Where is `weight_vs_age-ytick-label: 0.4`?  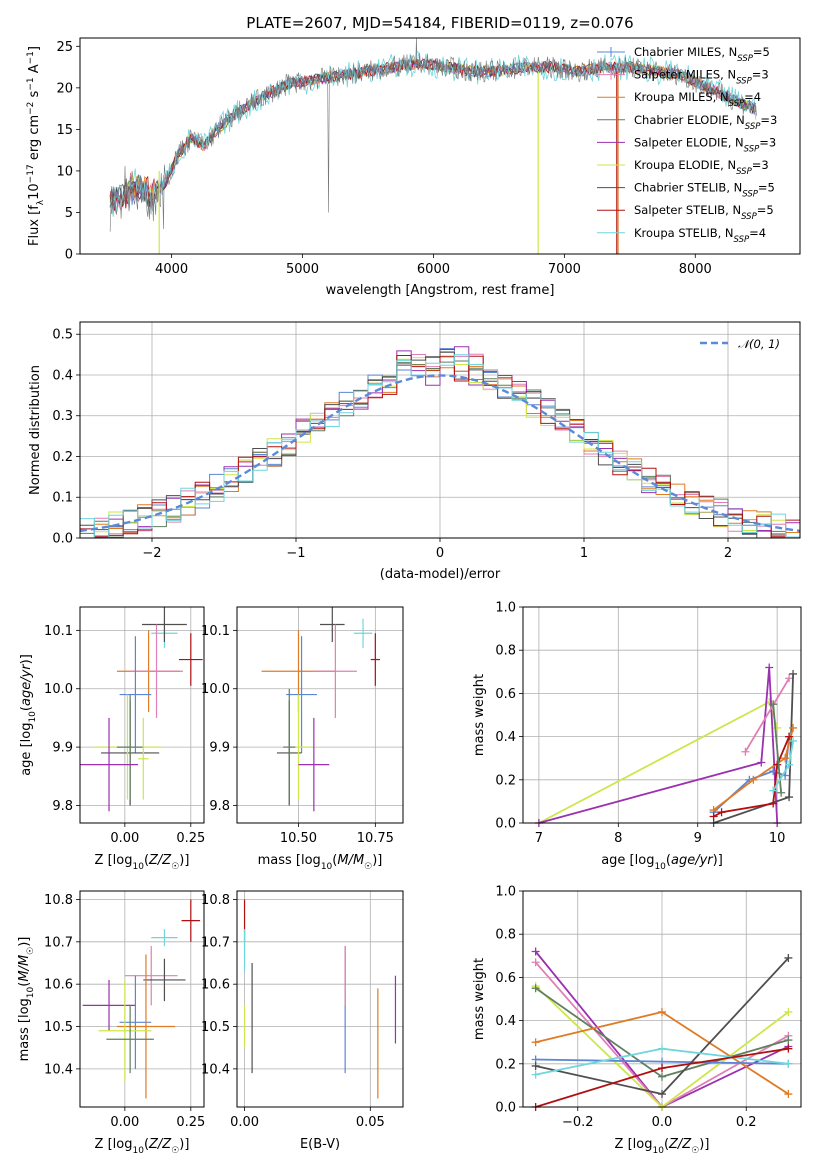 weight_vs_age-ytick-label: 0.4 is located at coordinates (505, 737).